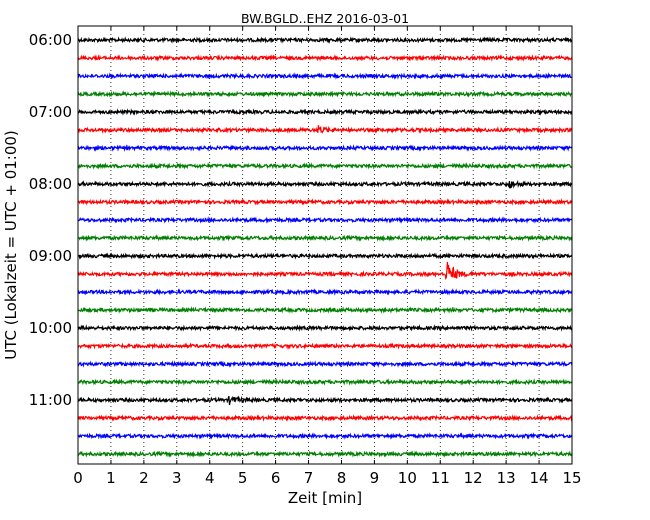  Describe the element at coordinates (144, 478) in the screenshot. I see `x-tick-label: 2` at that location.